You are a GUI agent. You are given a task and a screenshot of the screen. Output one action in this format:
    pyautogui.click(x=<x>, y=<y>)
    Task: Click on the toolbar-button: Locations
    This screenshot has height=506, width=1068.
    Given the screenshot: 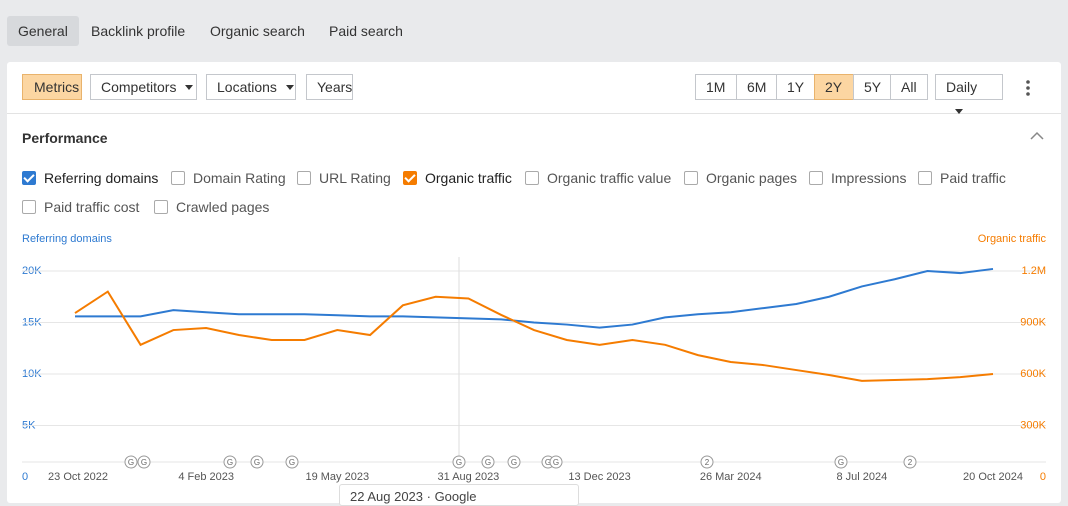 What is the action you would take?
    pyautogui.click(x=251, y=87)
    